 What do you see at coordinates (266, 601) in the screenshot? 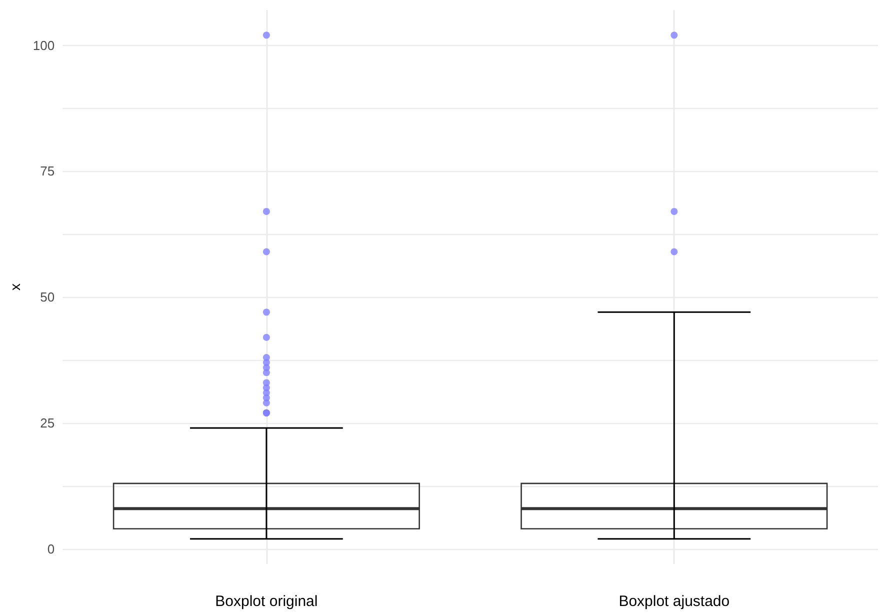
I see `x-tick-label: Boxplot original` at bounding box center [266, 601].